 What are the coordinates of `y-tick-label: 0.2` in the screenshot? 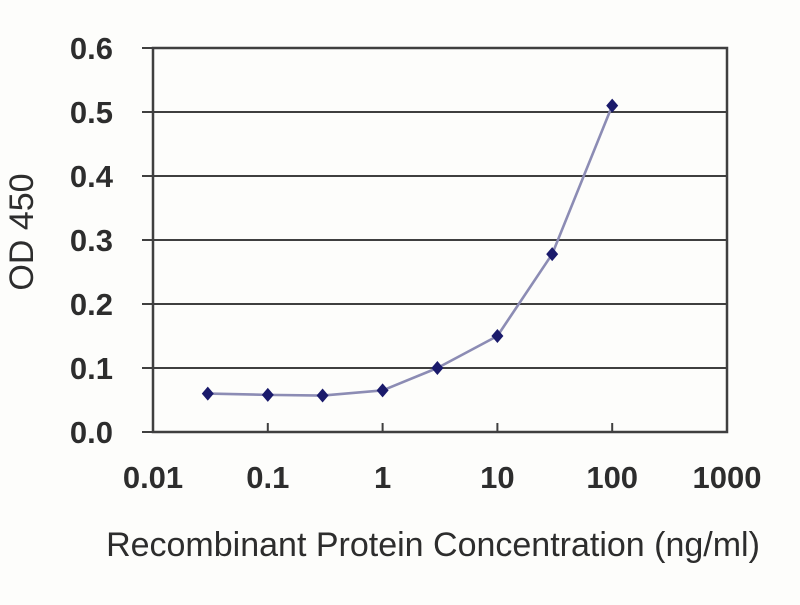 It's located at (91, 304).